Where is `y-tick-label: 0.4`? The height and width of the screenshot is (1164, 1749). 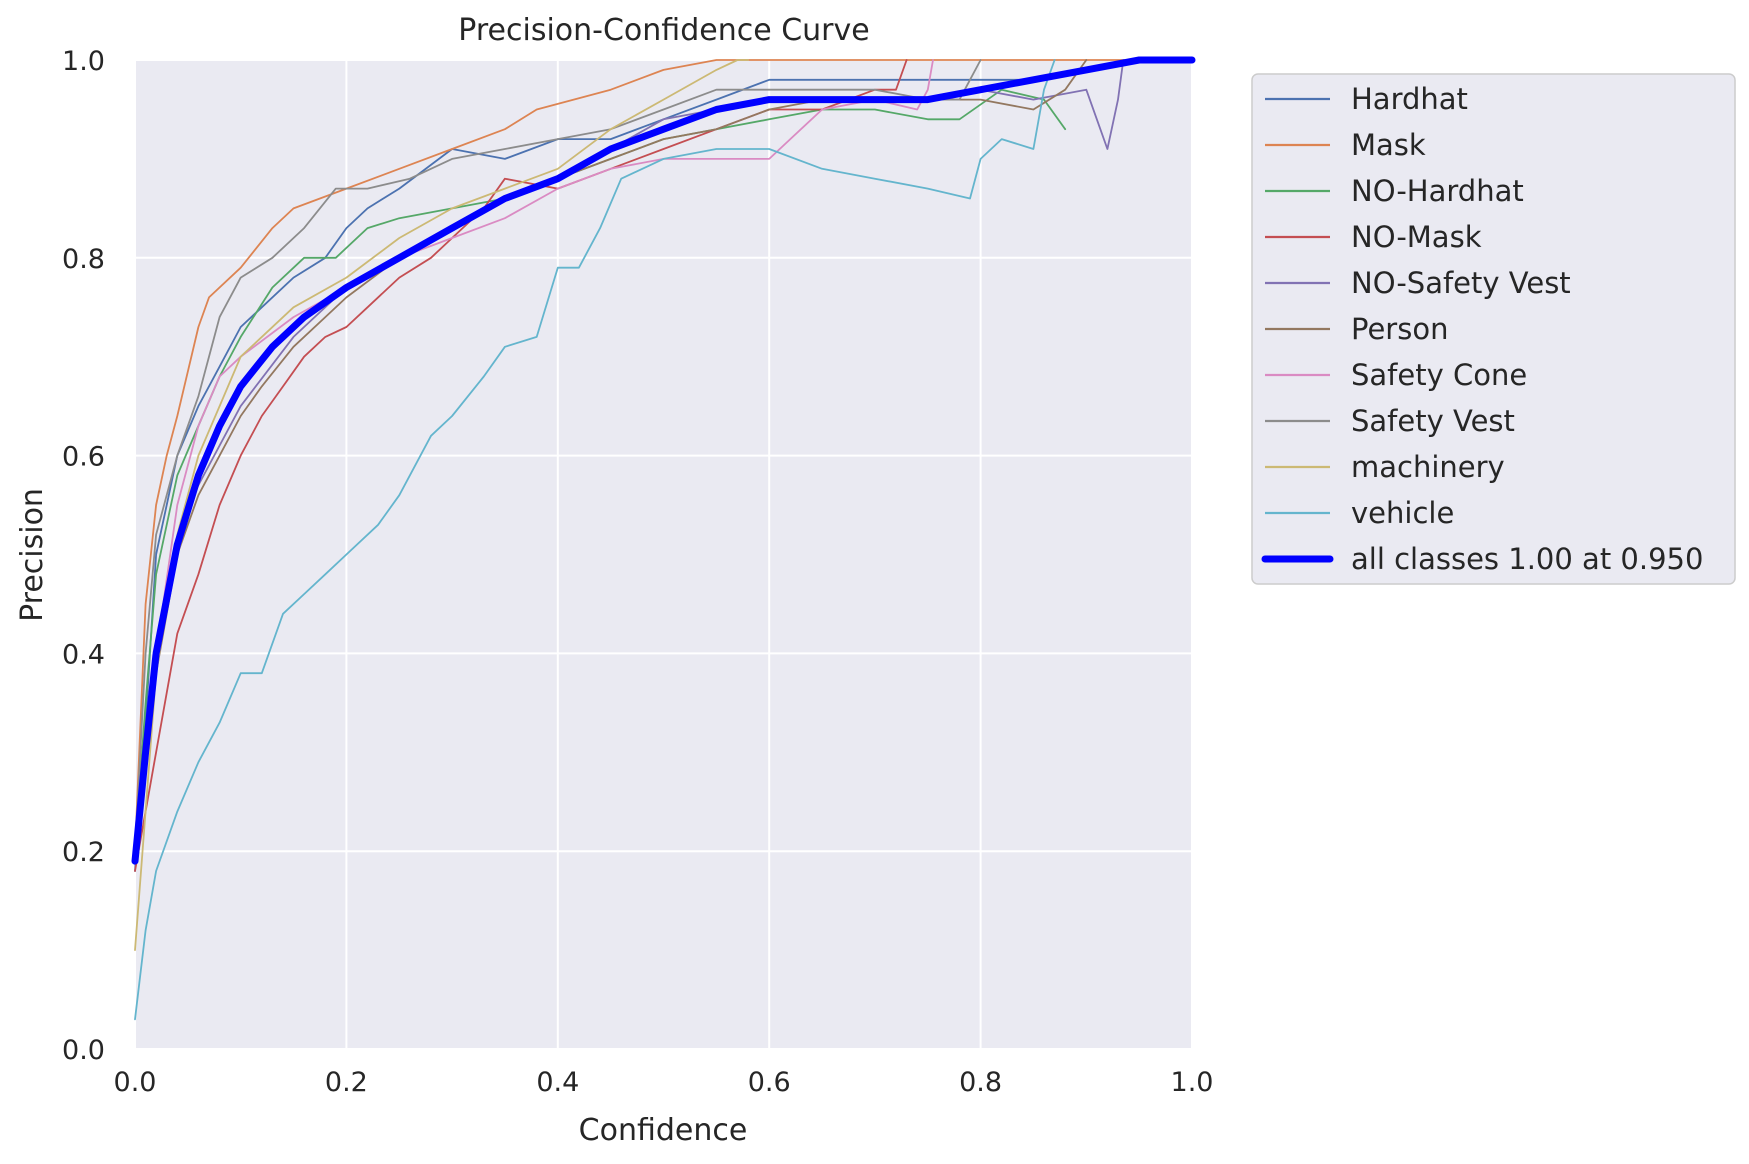
y-tick-label: 0.4 is located at coordinates (83, 654).